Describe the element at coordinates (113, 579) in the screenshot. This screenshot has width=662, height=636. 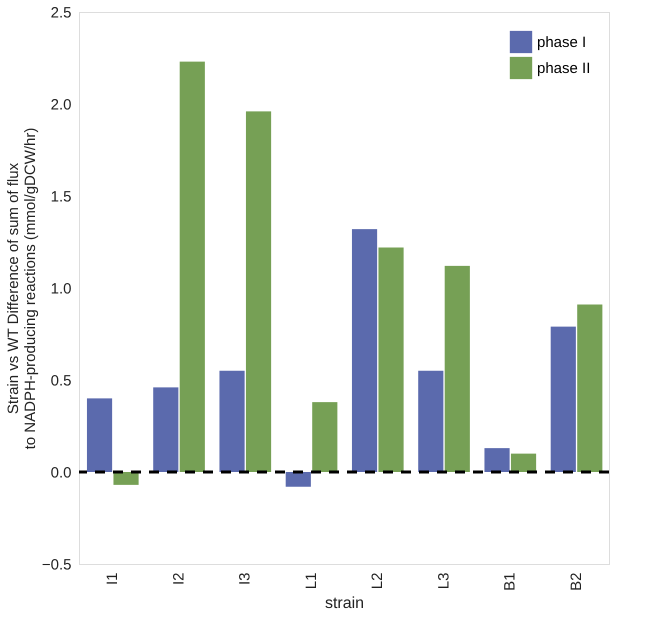
I see `x-tick-label: I1` at that location.